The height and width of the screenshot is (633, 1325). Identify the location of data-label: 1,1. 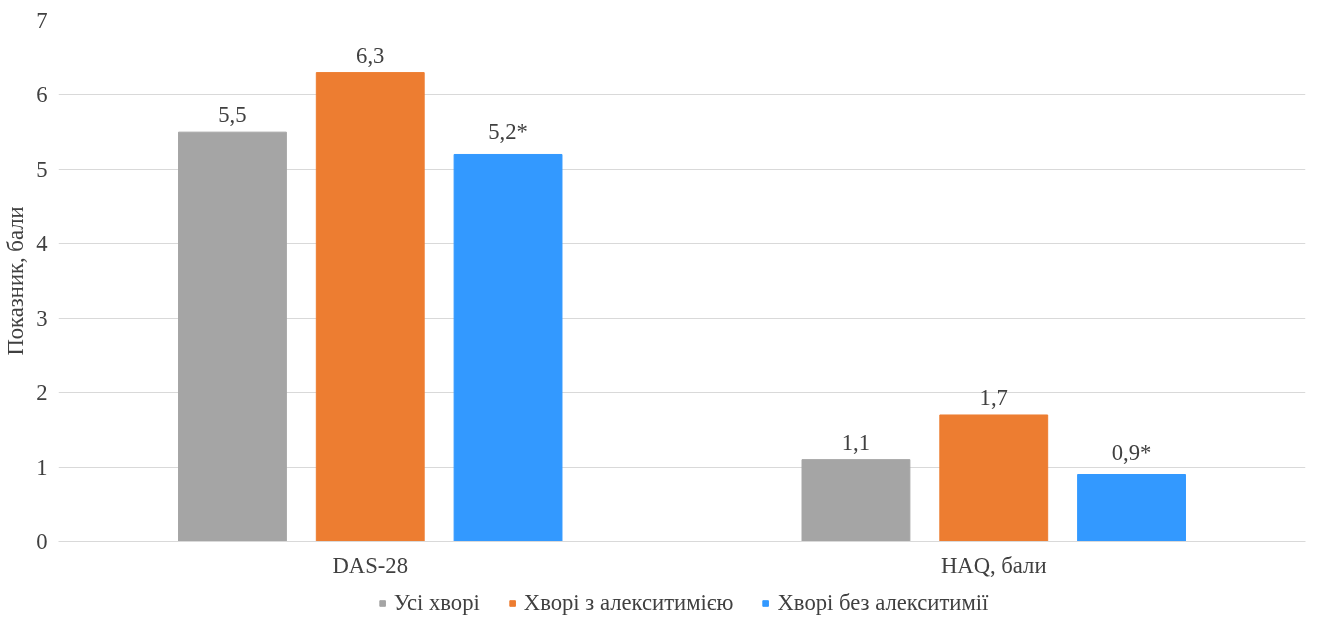
(856, 442).